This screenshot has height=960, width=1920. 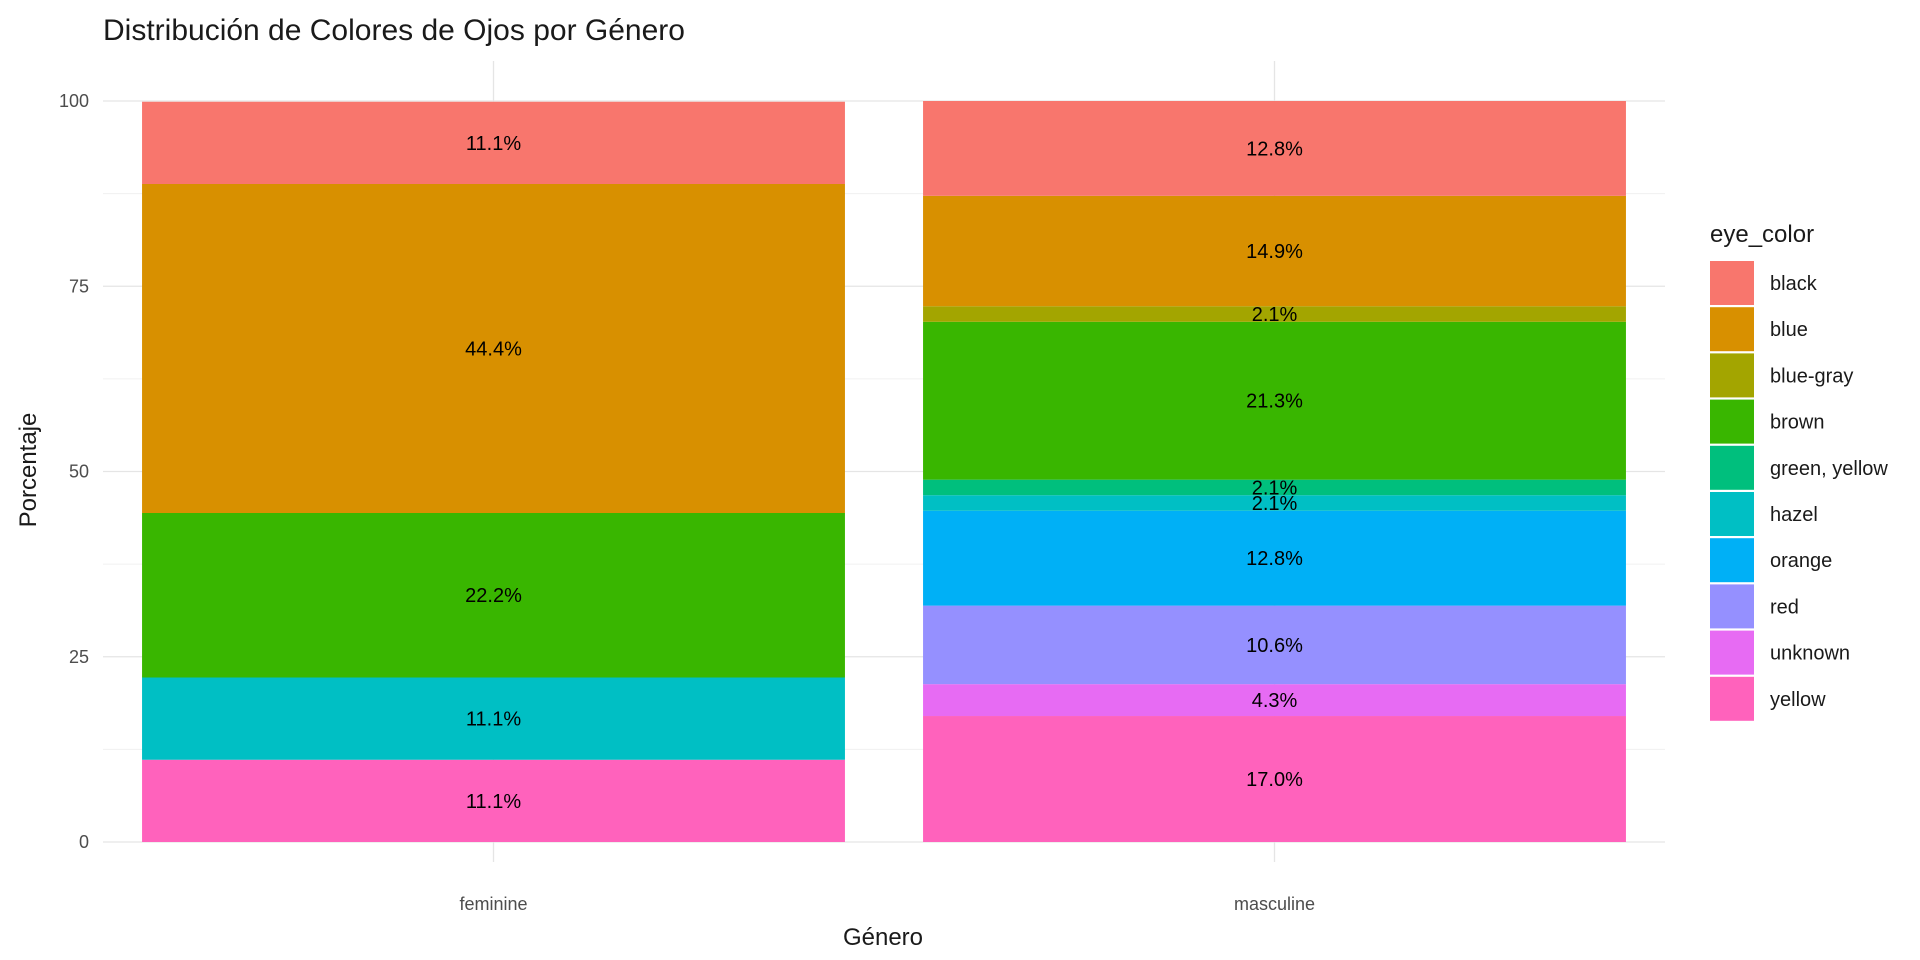 I want to click on y-axis: 0 25 50 75 100, so click(x=74, y=471).